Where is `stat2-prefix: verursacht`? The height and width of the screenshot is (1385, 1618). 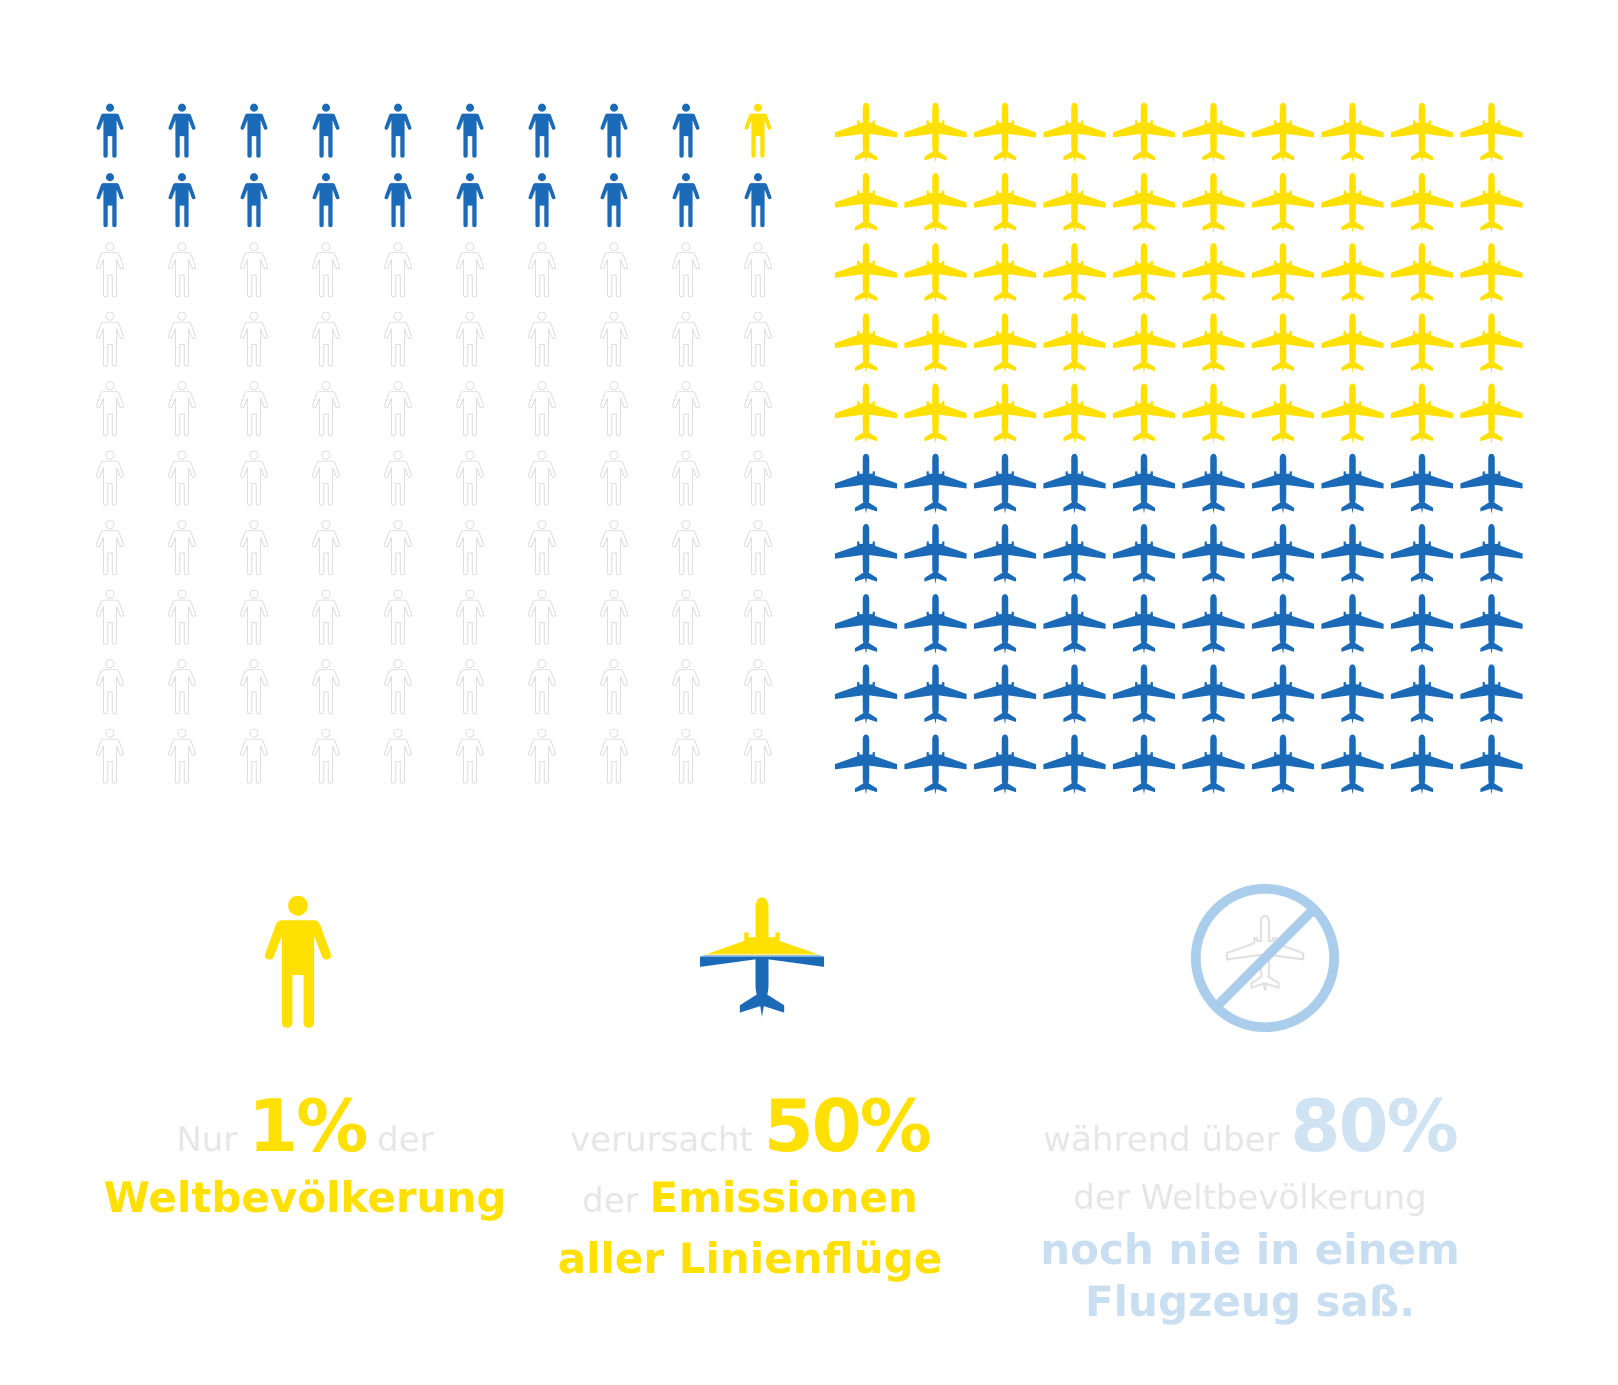 stat2-prefix: verursacht is located at coordinates (667, 1140).